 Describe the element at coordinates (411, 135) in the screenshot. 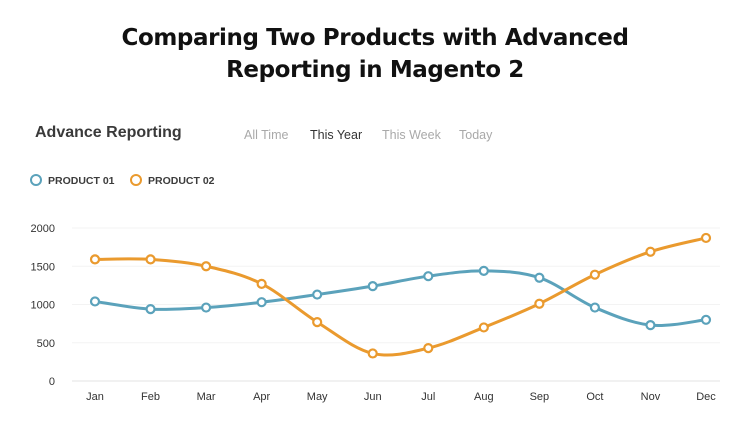

I see `tab-this-week: This Week` at that location.